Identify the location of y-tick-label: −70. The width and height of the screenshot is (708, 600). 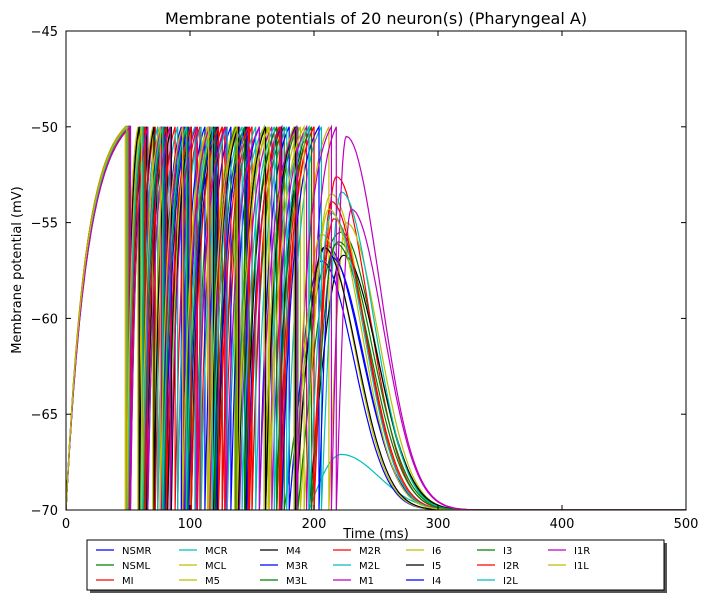
(44, 511).